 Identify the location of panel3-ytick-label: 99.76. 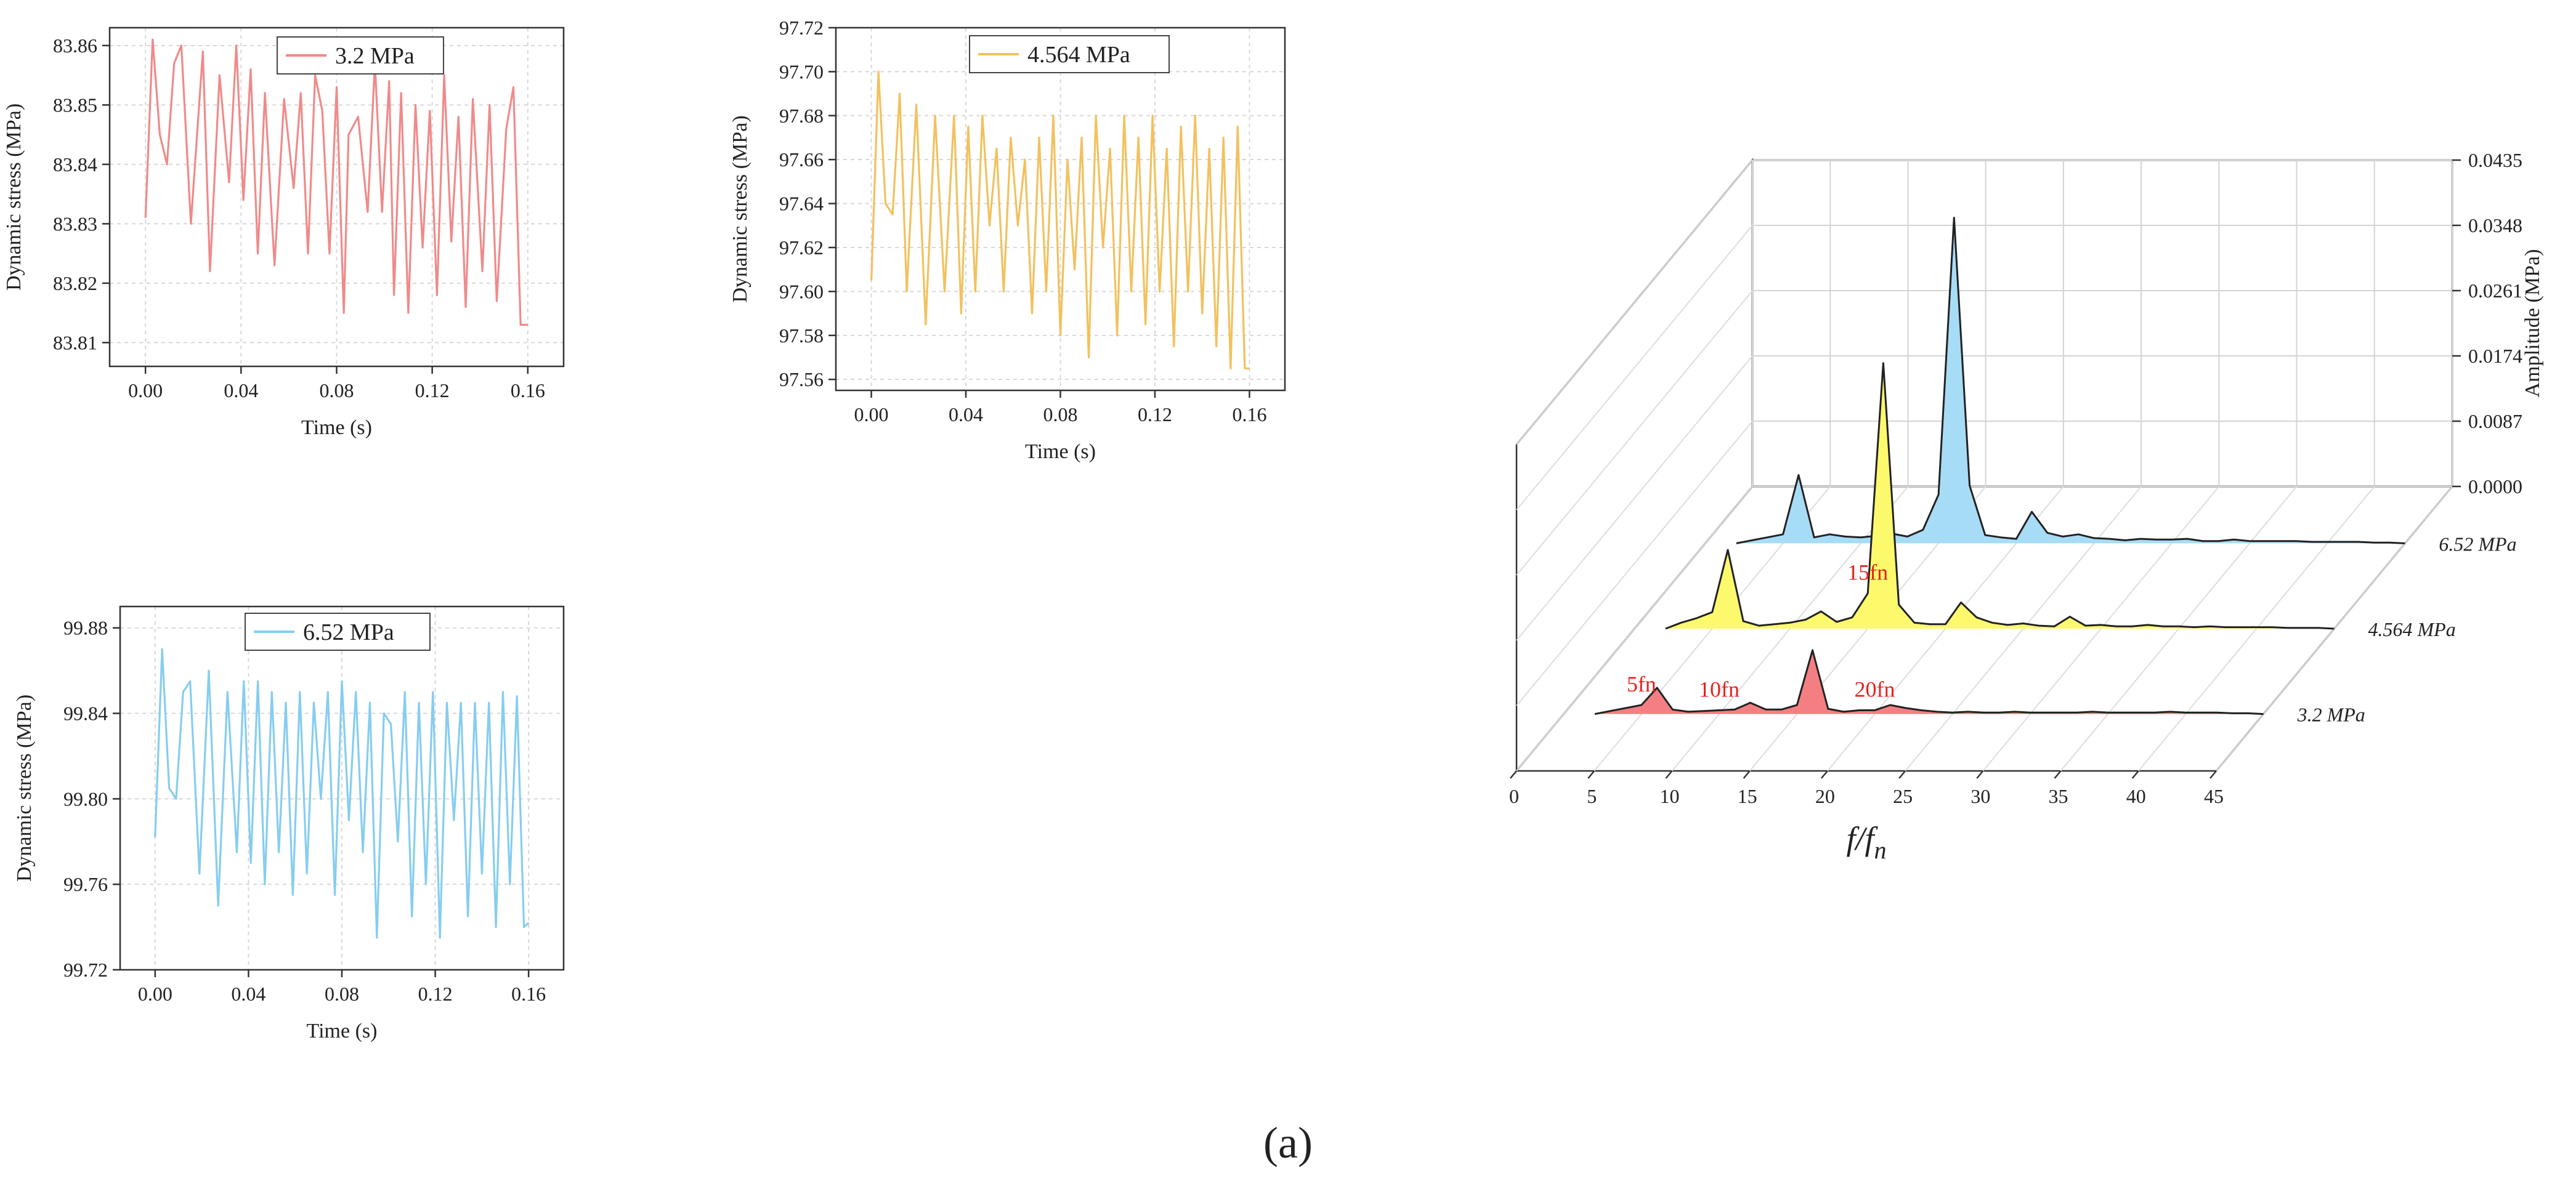
(85, 884).